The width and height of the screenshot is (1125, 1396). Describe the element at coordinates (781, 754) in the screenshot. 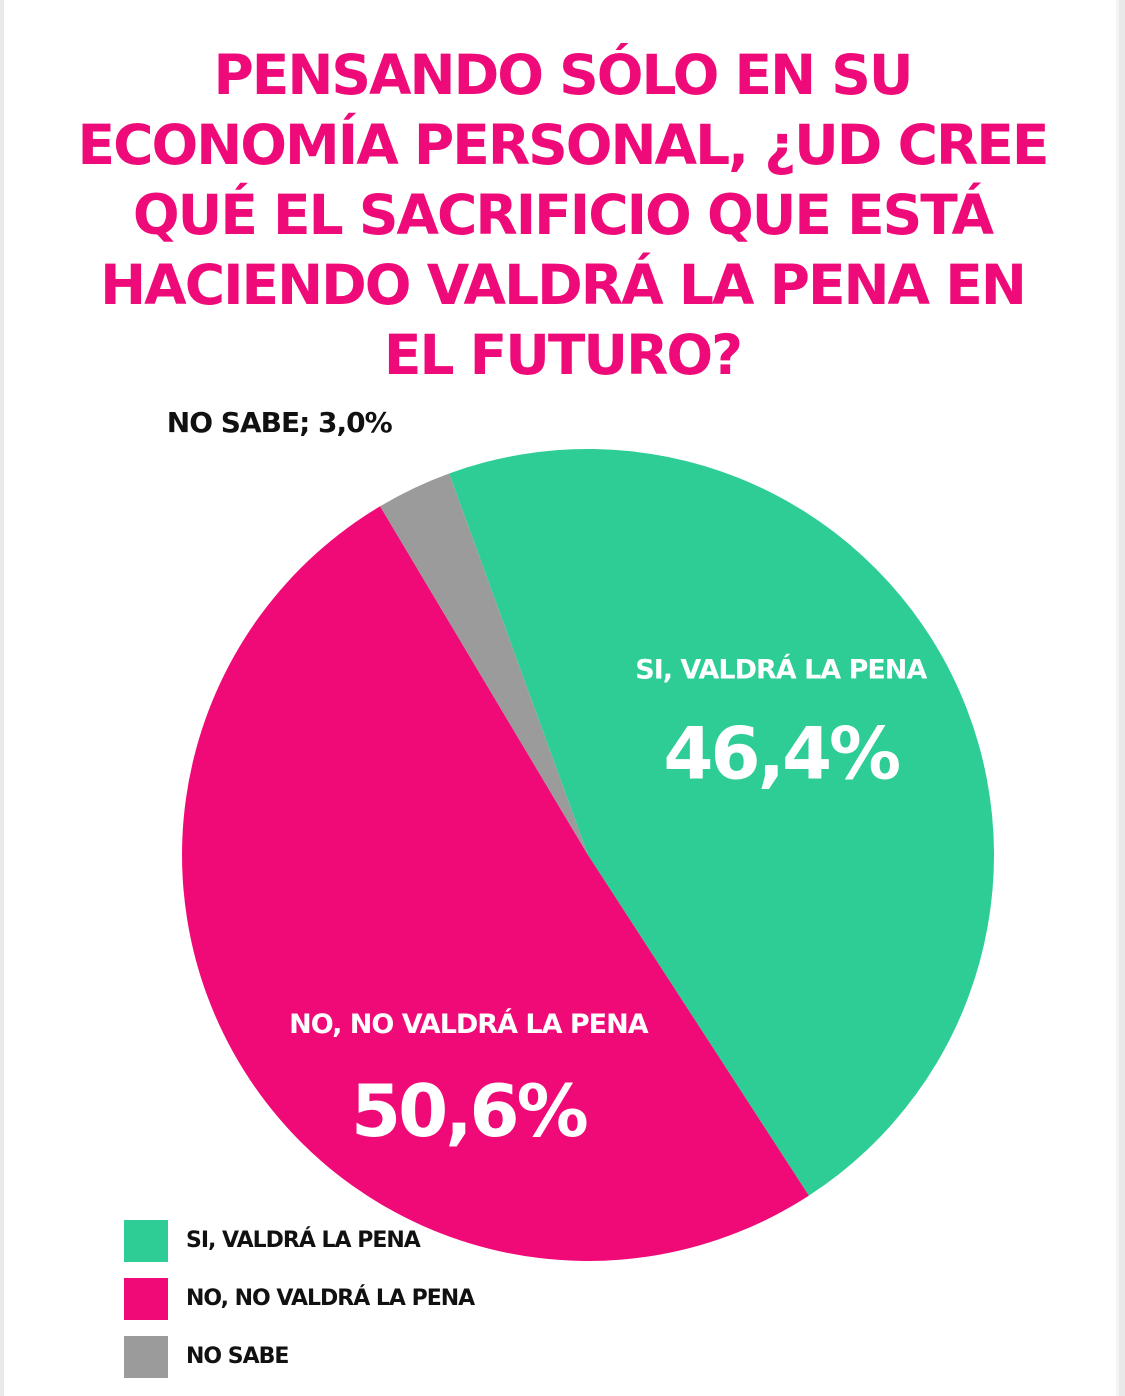

I see `pie-value-si: 46,4%` at that location.